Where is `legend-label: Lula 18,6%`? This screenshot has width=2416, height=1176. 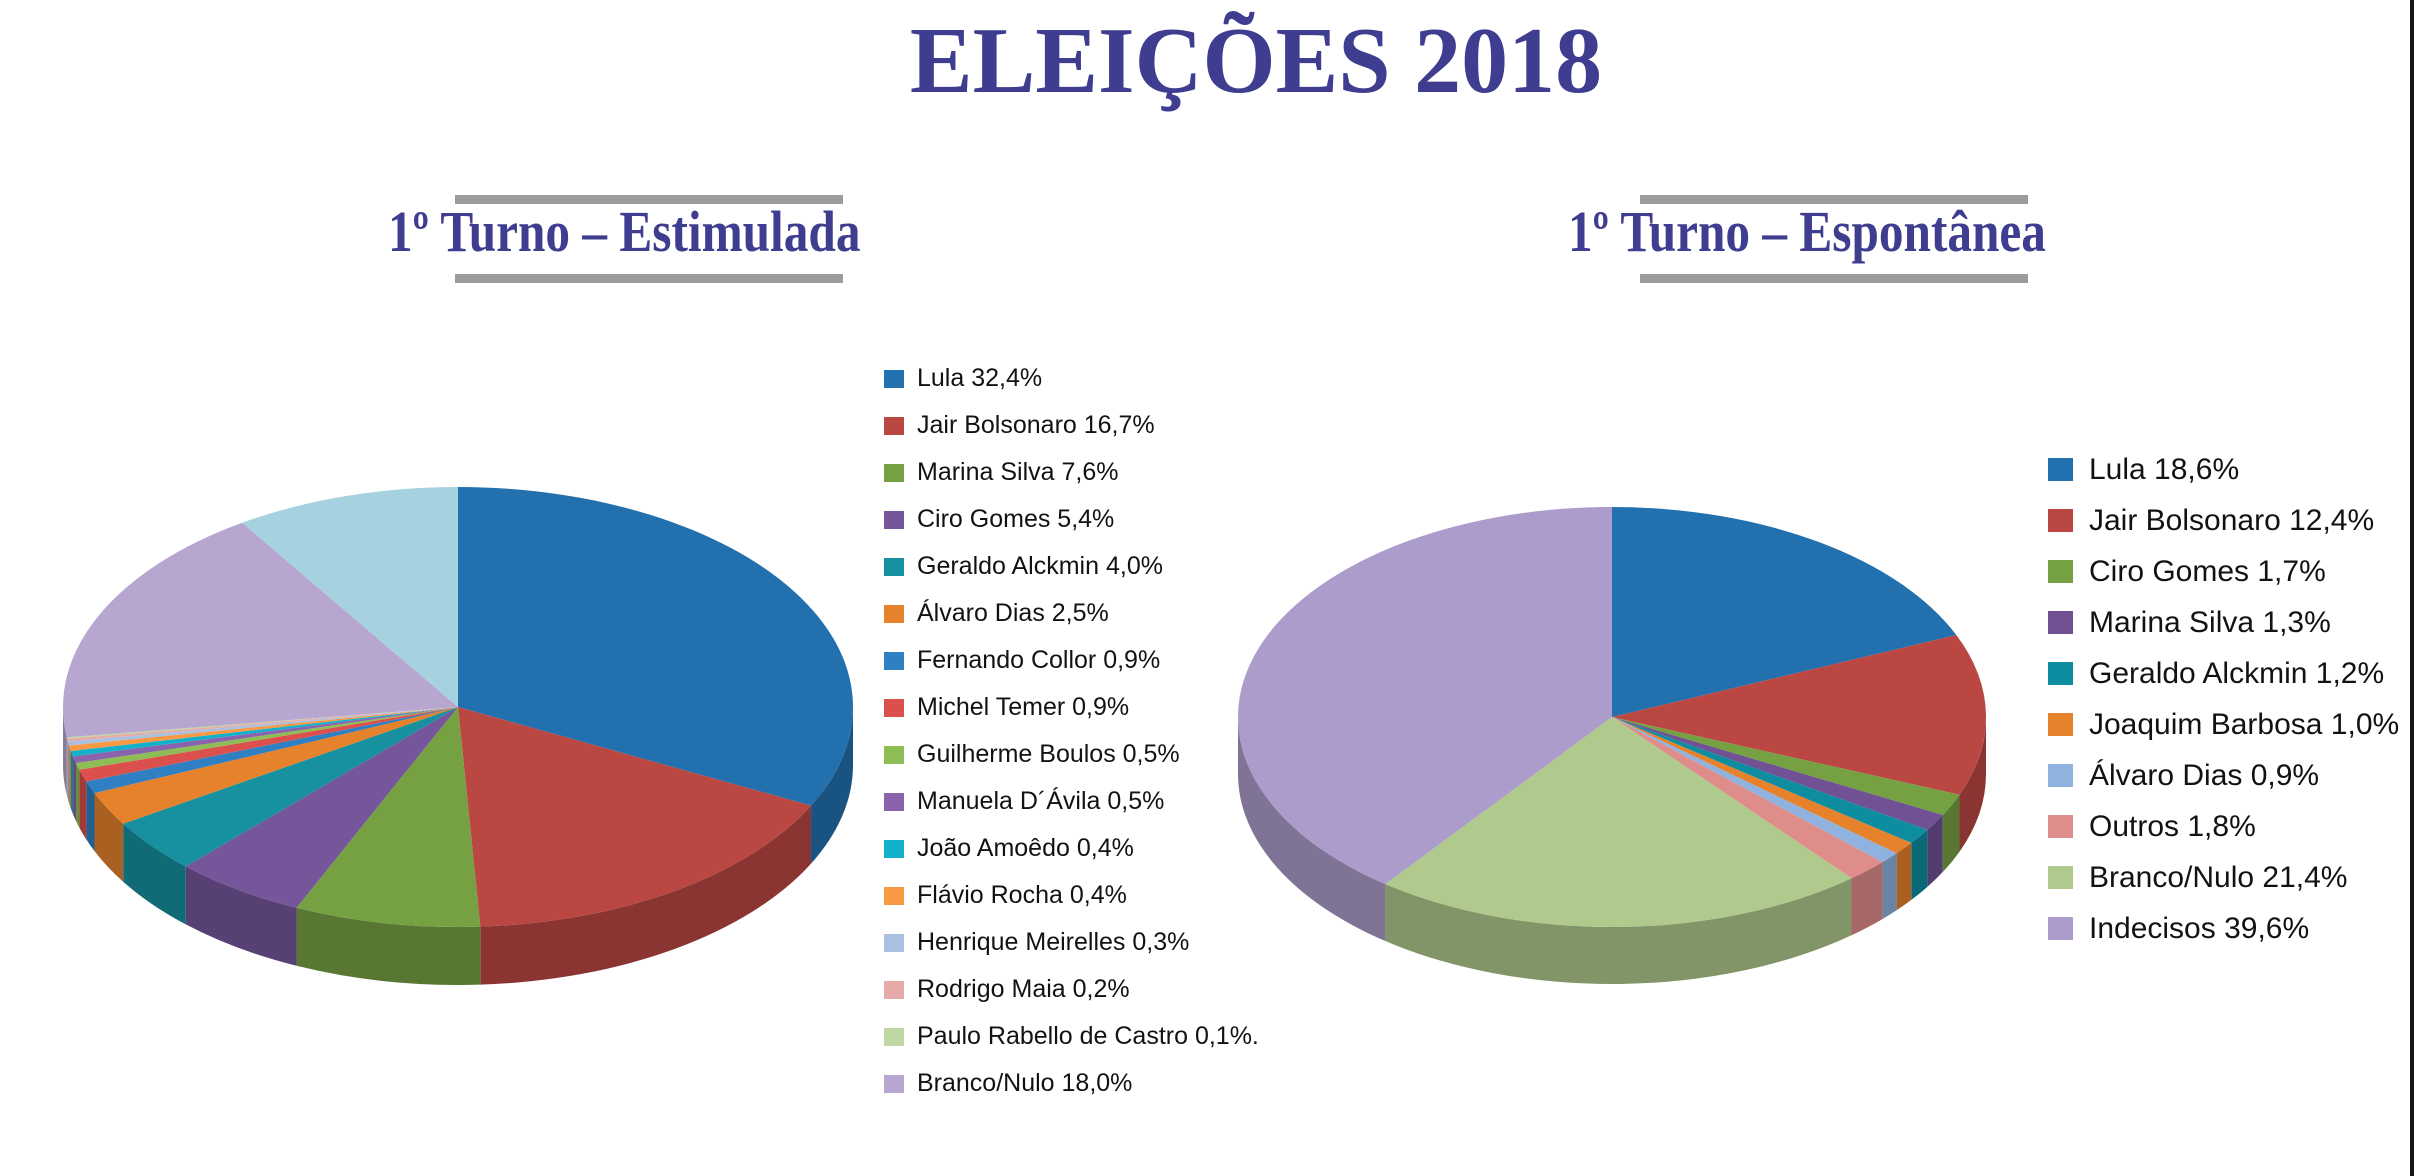
legend-label: Lula 18,6% is located at coordinates (2164, 469).